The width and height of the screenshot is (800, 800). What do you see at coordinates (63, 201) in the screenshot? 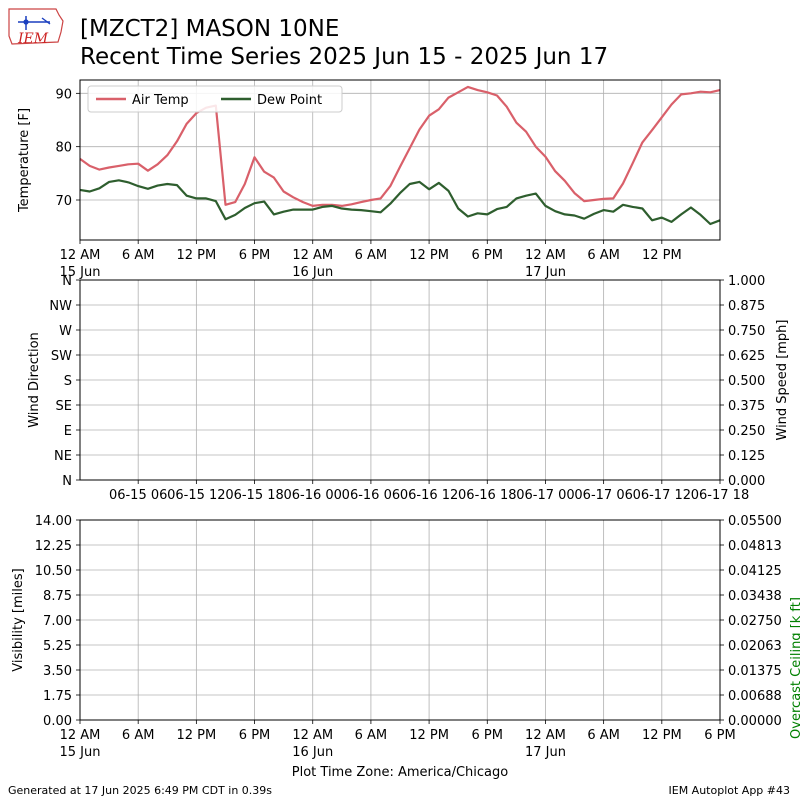
I see `temp-ytick-label: 70` at bounding box center [63, 201].